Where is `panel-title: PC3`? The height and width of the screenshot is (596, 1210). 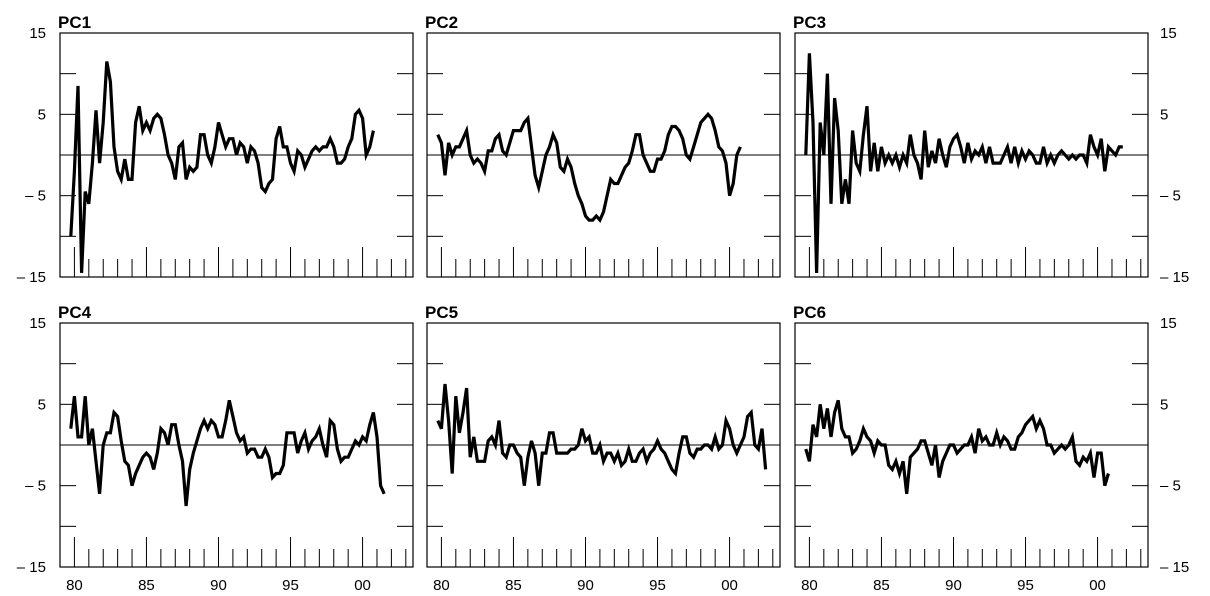
panel-title: PC3 is located at coordinates (809, 22).